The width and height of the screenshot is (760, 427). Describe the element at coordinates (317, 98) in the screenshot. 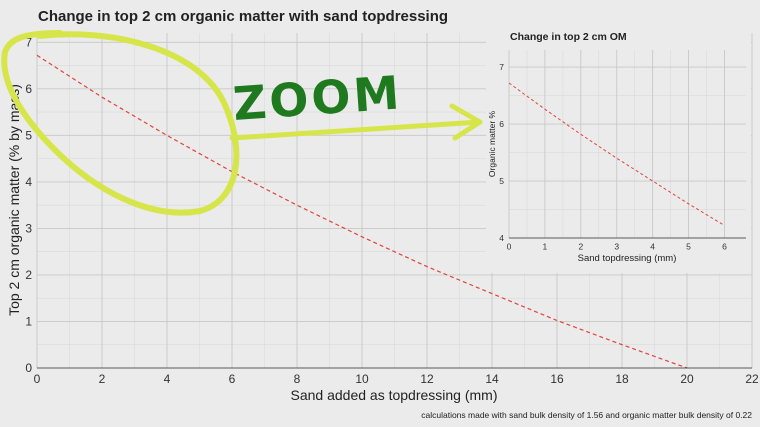

I see `zoom-label: ZOOM` at that location.